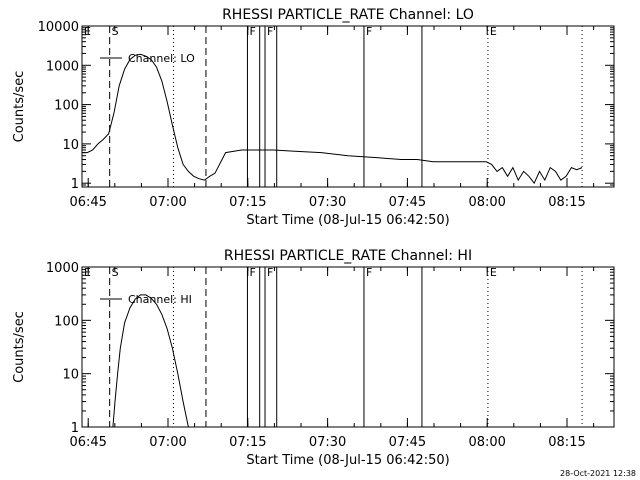 This screenshot has height=480, width=640. Describe the element at coordinates (160, 299) in the screenshot. I see `legend-label: Channel: HI` at that location.